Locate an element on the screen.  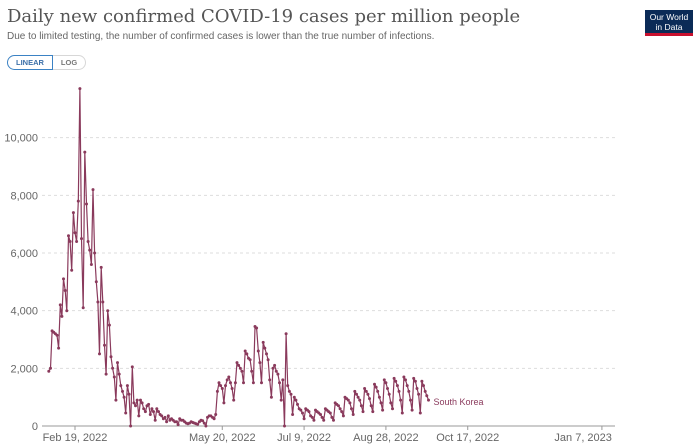
y-tick-label: 10,000 is located at coordinates (21, 139).